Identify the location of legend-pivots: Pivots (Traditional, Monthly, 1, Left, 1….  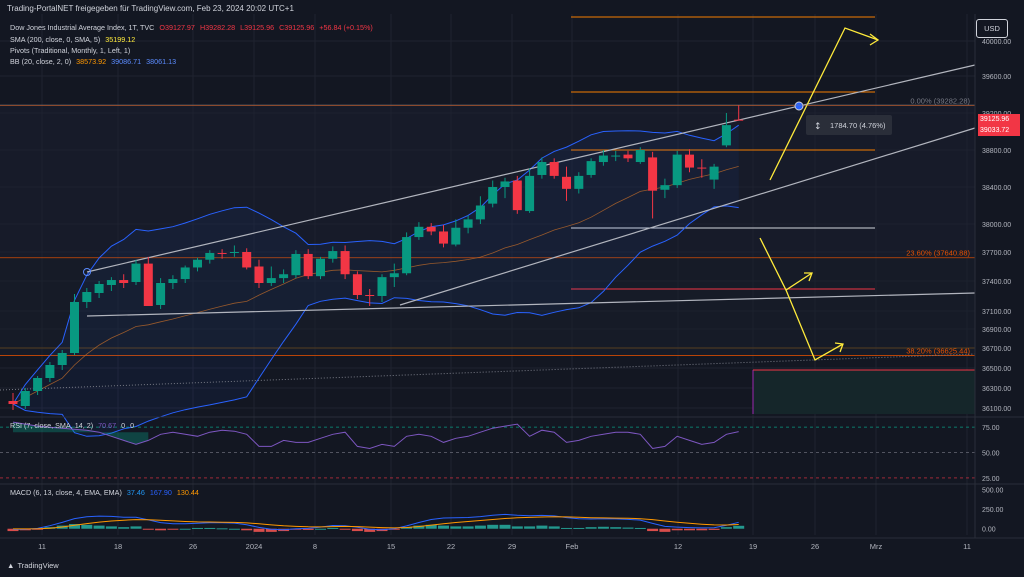
(71, 50).